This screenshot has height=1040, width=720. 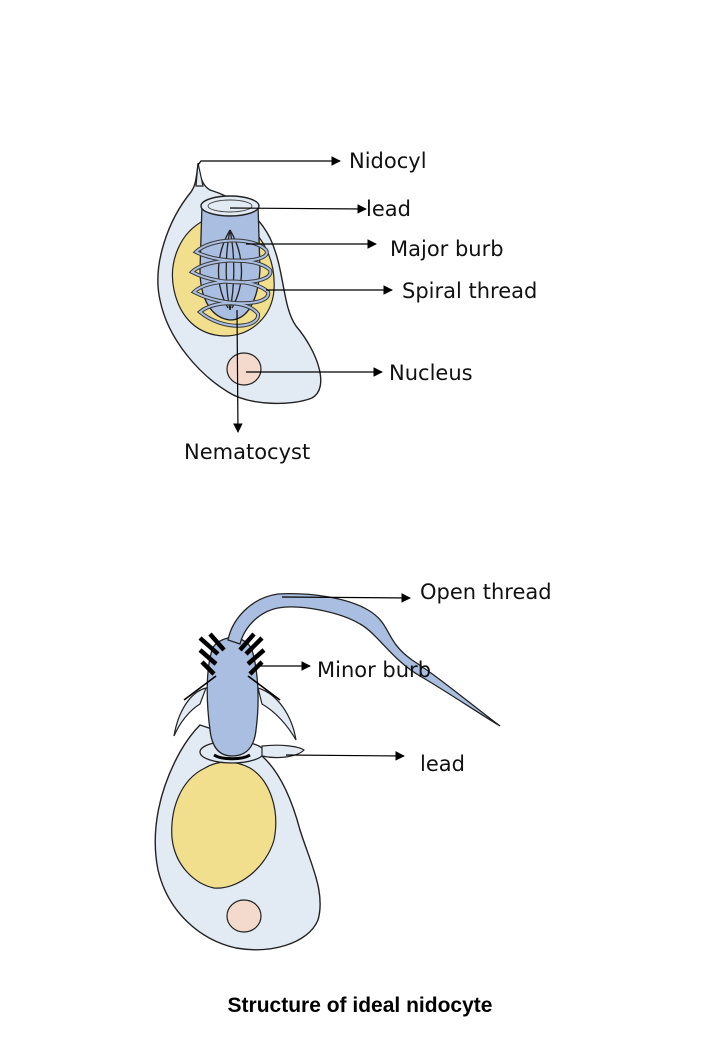 I want to click on open-thread-pointer, so click(x=346, y=598).